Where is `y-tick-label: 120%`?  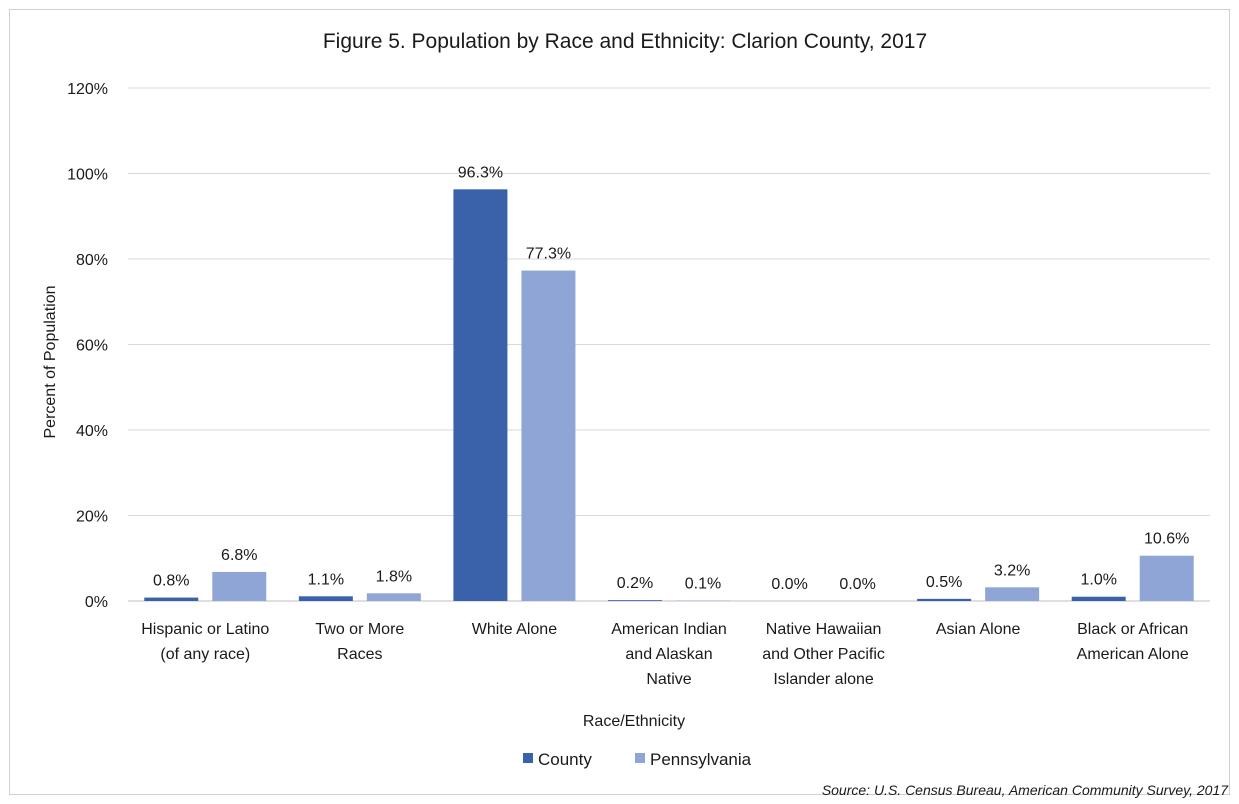 y-tick-label: 120% is located at coordinates (87, 89).